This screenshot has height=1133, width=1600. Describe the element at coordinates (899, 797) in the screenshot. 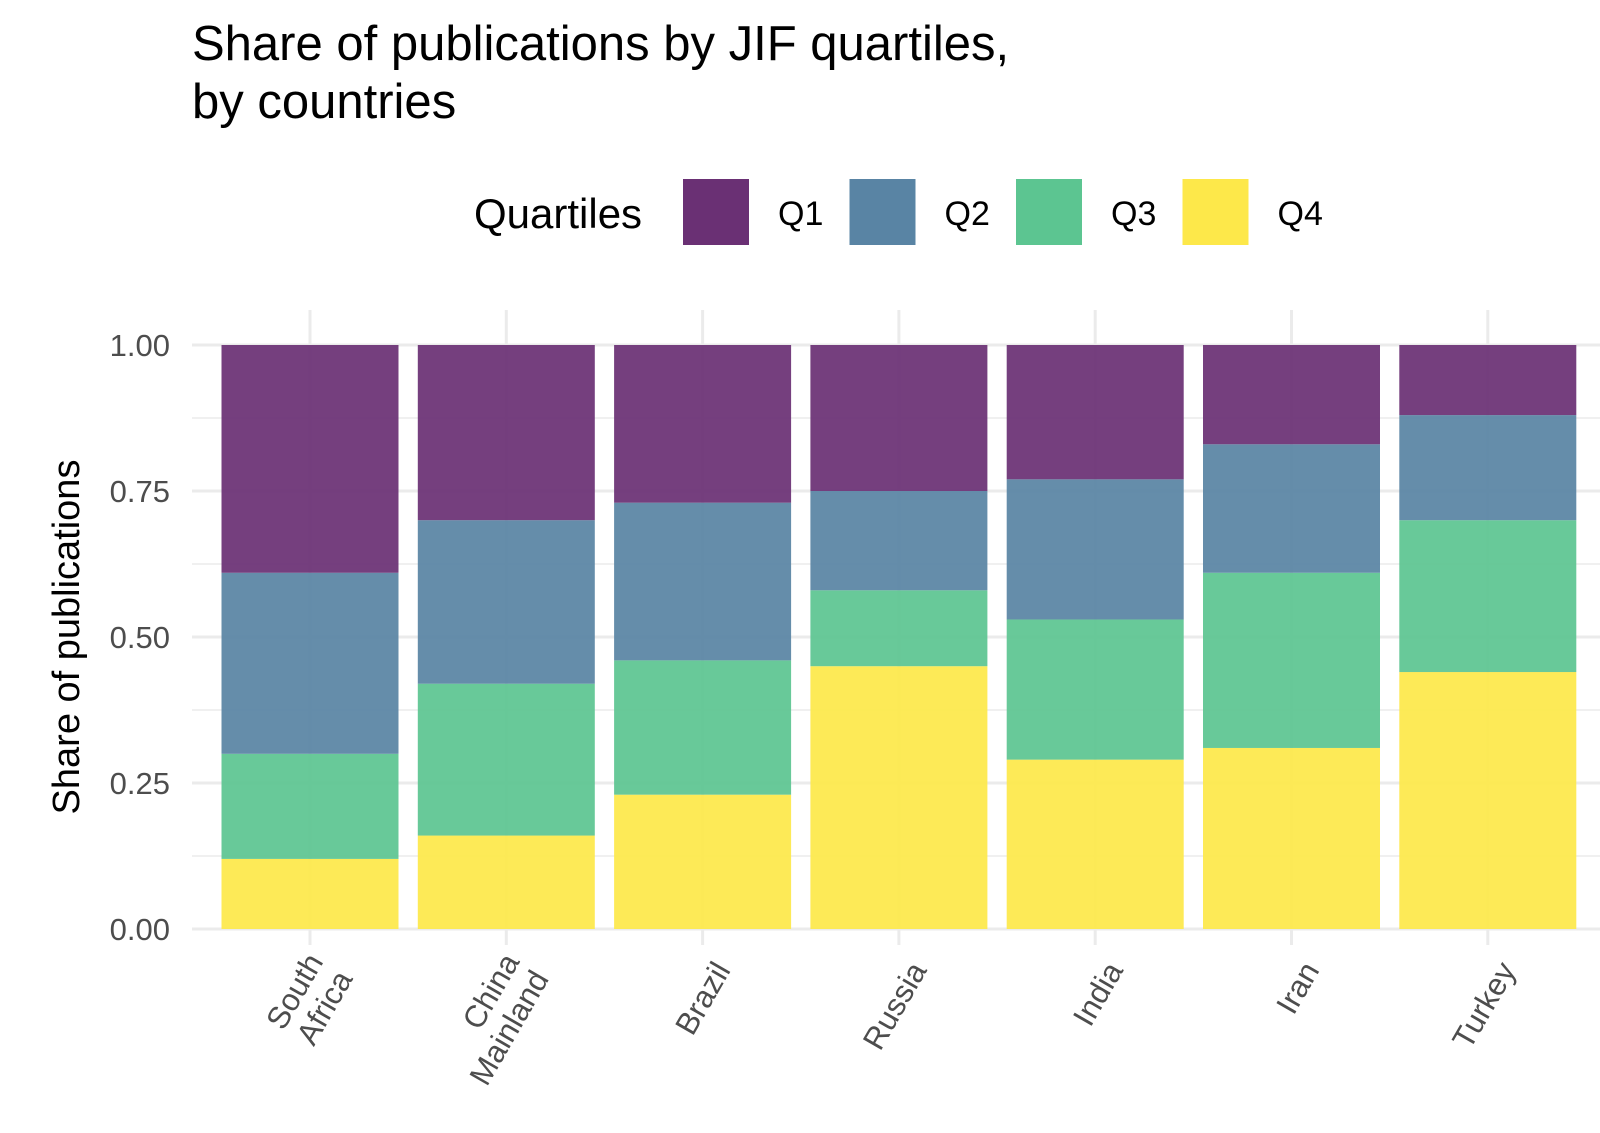

I see `bar-q4-russia` at that location.